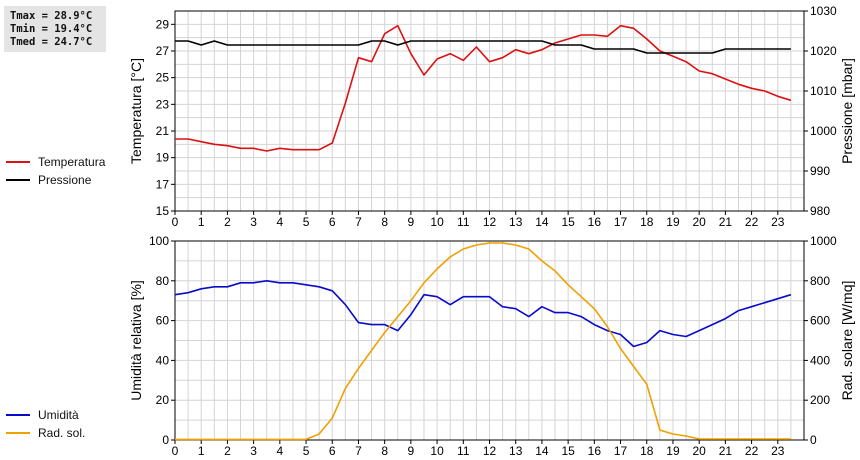  Describe the element at coordinates (483, 47) in the screenshot. I see `series-line-pressione` at that location.